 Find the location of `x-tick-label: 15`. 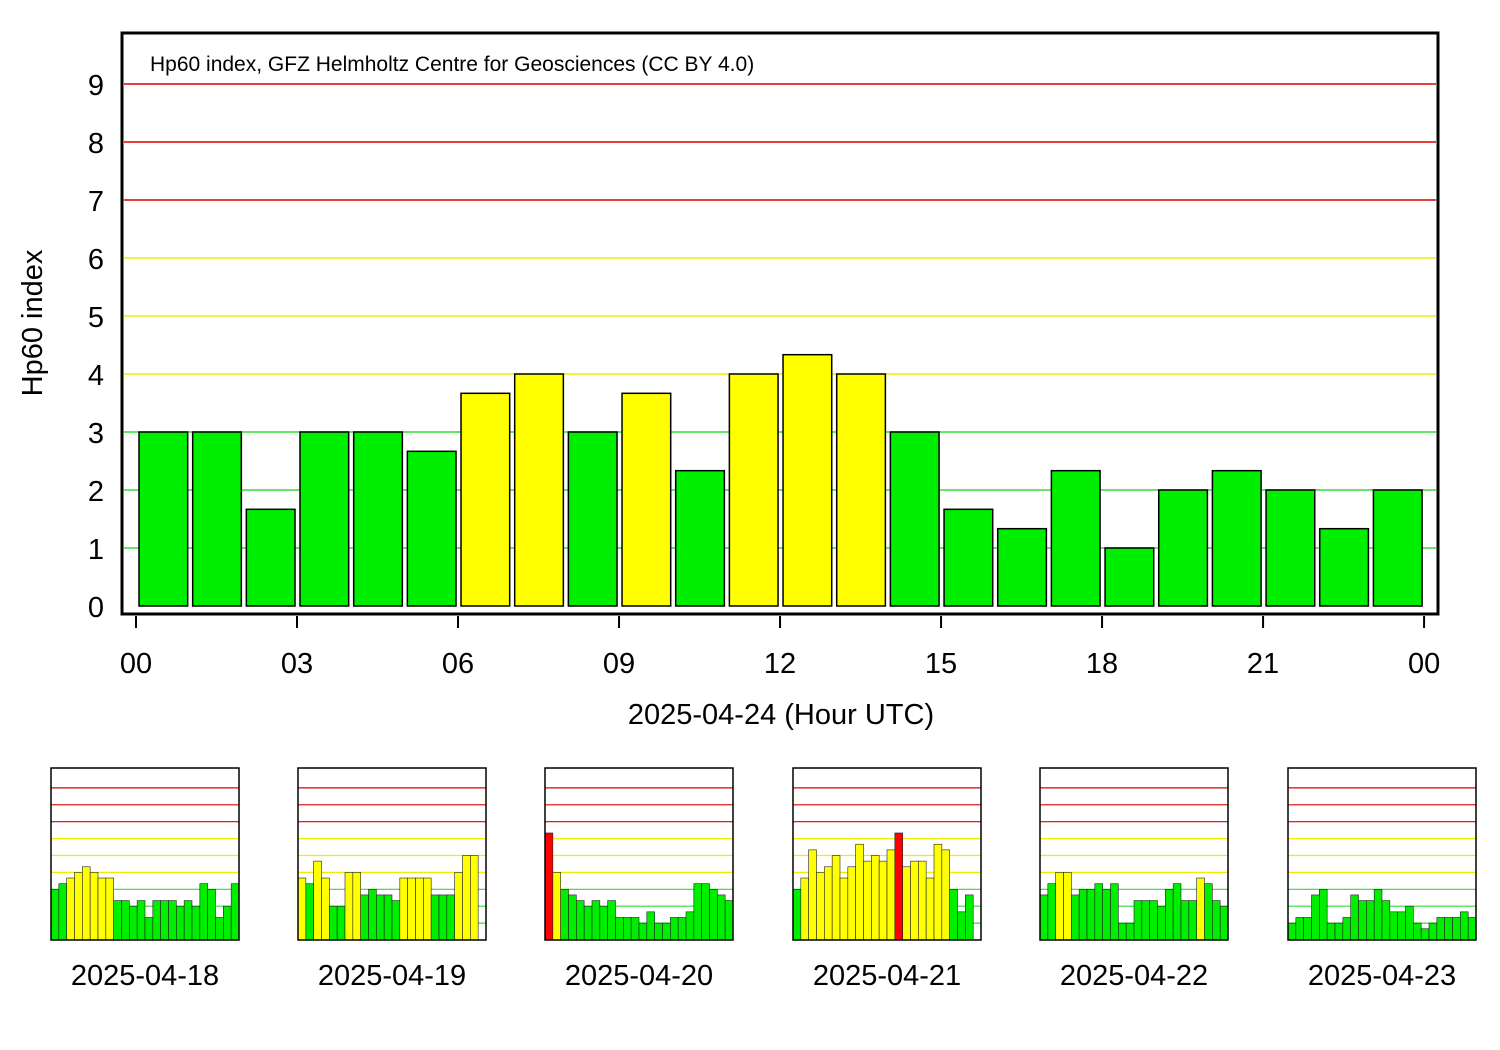

x-tick-label: 15 is located at coordinates (941, 664).